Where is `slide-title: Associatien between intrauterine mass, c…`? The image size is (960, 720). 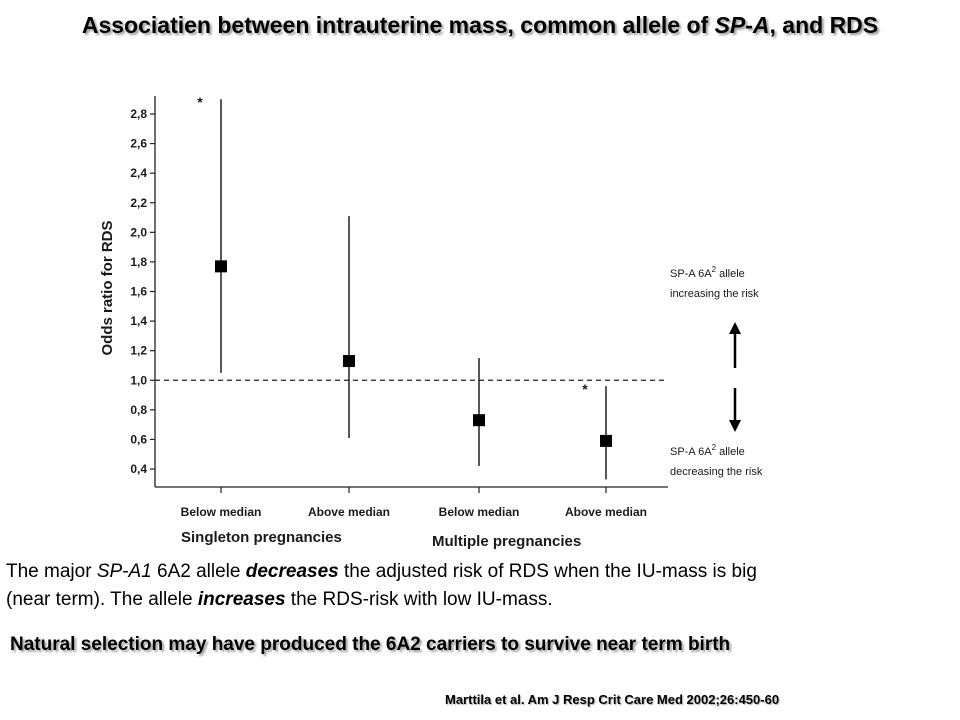
slide-title: Associatien between intrauterine mass, c… is located at coordinates (480, 25).